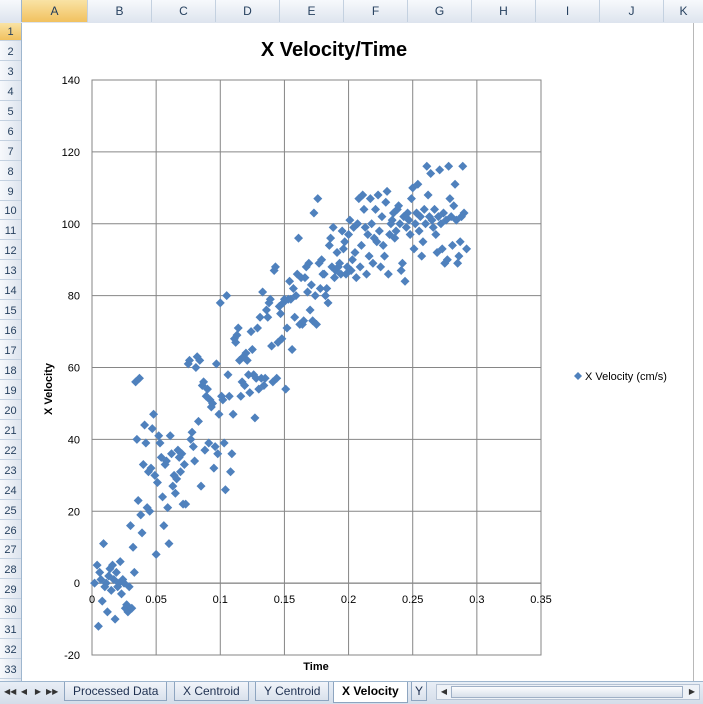  Describe the element at coordinates (683, 11) in the screenshot. I see `column-header-k: K` at that location.